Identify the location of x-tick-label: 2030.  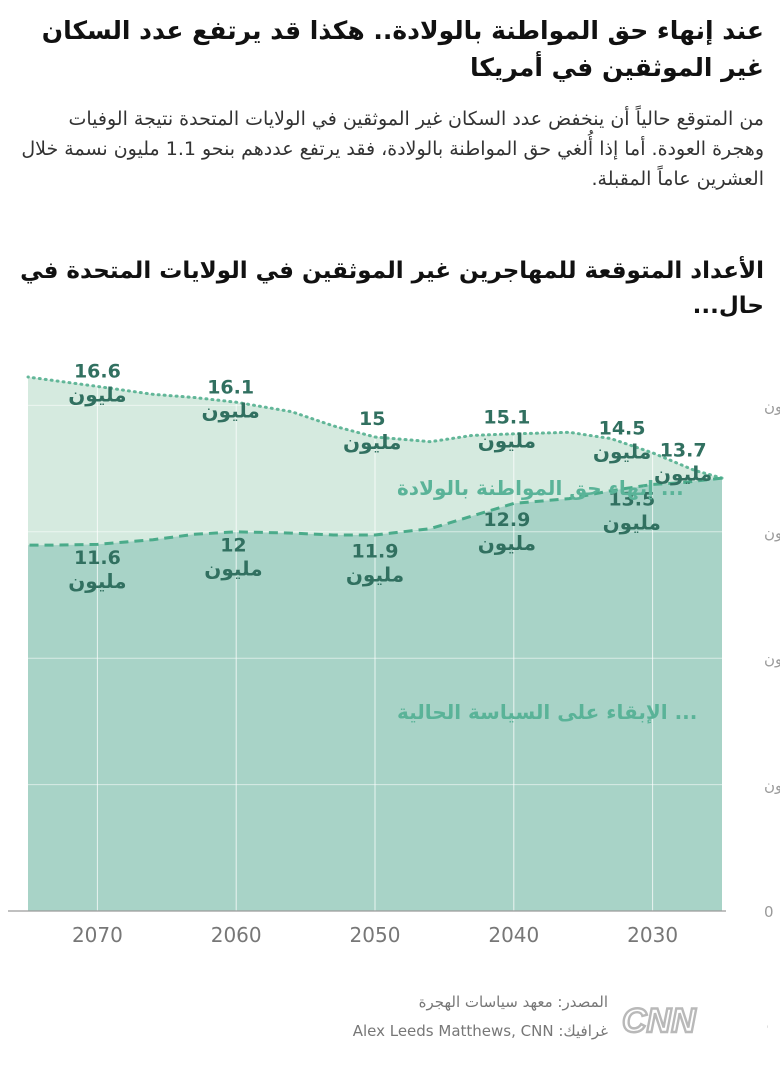
(652, 935).